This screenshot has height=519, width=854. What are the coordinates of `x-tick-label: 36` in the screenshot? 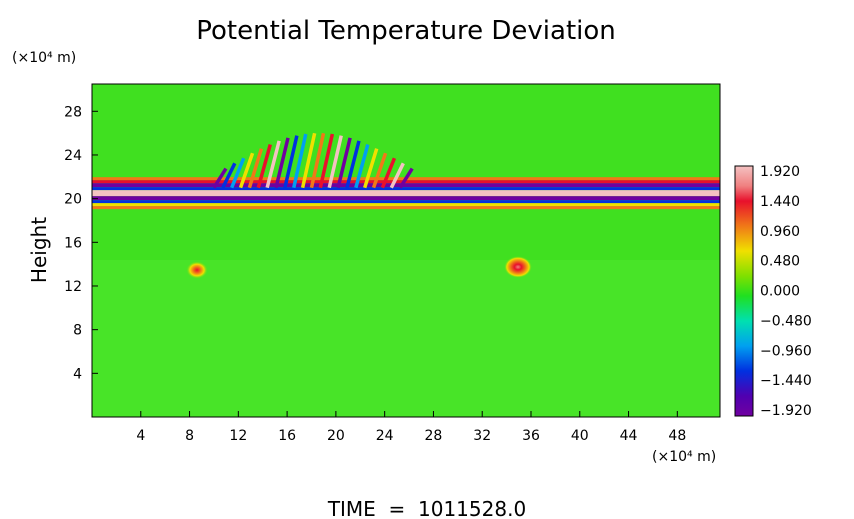 It's located at (531, 436).